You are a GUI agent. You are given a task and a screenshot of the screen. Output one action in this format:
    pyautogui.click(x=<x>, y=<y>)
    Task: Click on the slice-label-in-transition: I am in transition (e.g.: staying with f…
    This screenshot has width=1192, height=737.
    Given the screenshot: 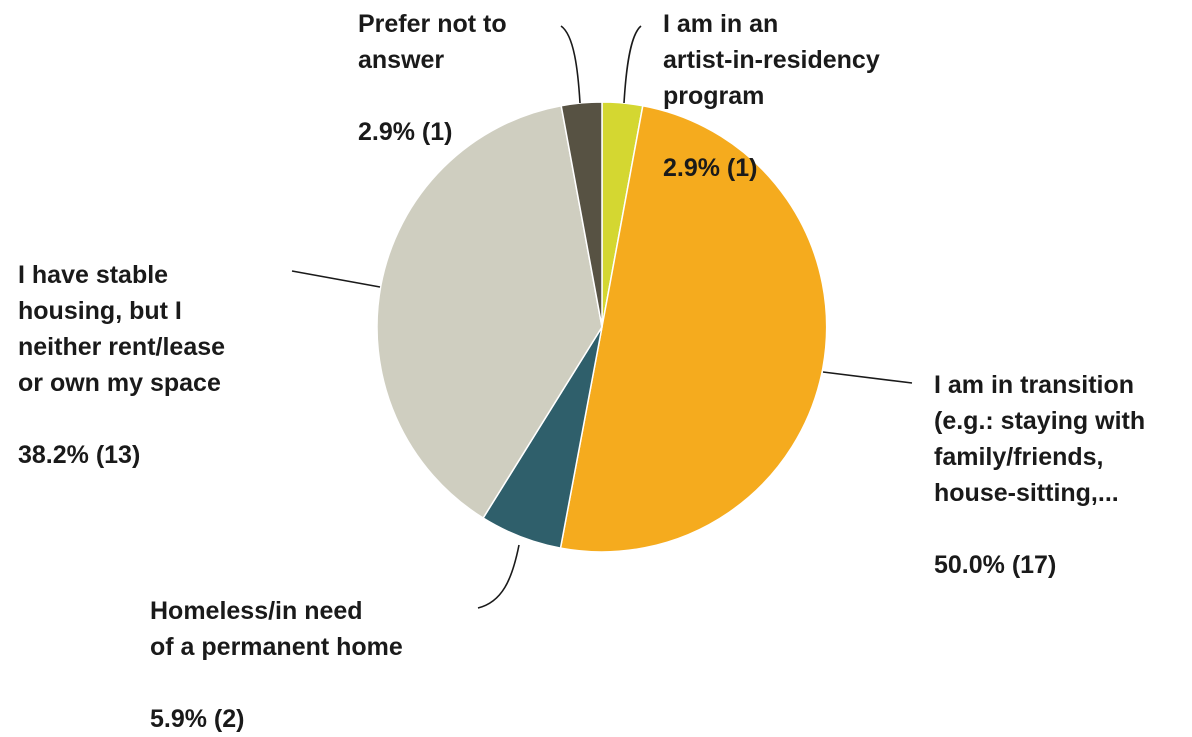 What is the action you would take?
    pyautogui.click(x=1039, y=475)
    